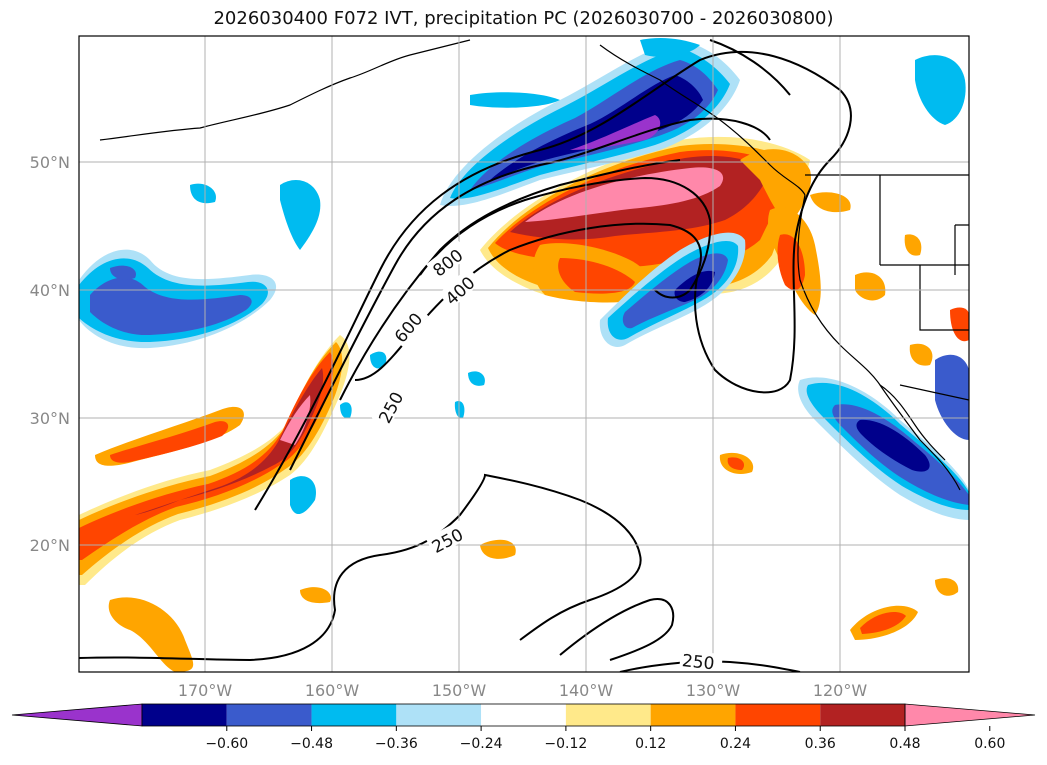  Describe the element at coordinates (523, 690) in the screenshot. I see `longitude-labels: 170°W 160°W 150°W 140°W 130°W 120°W` at that location.